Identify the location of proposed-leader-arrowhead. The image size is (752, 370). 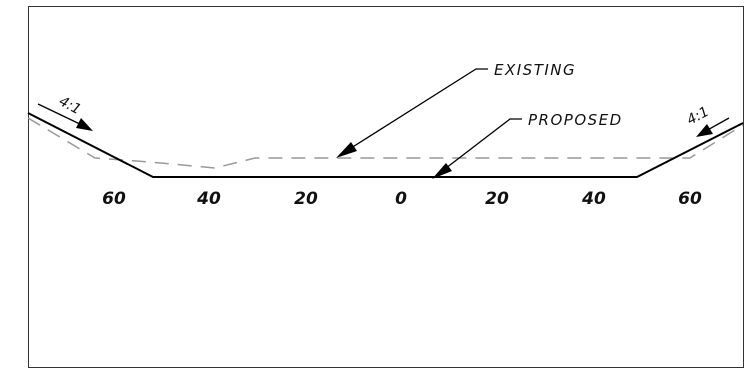
(442, 171).